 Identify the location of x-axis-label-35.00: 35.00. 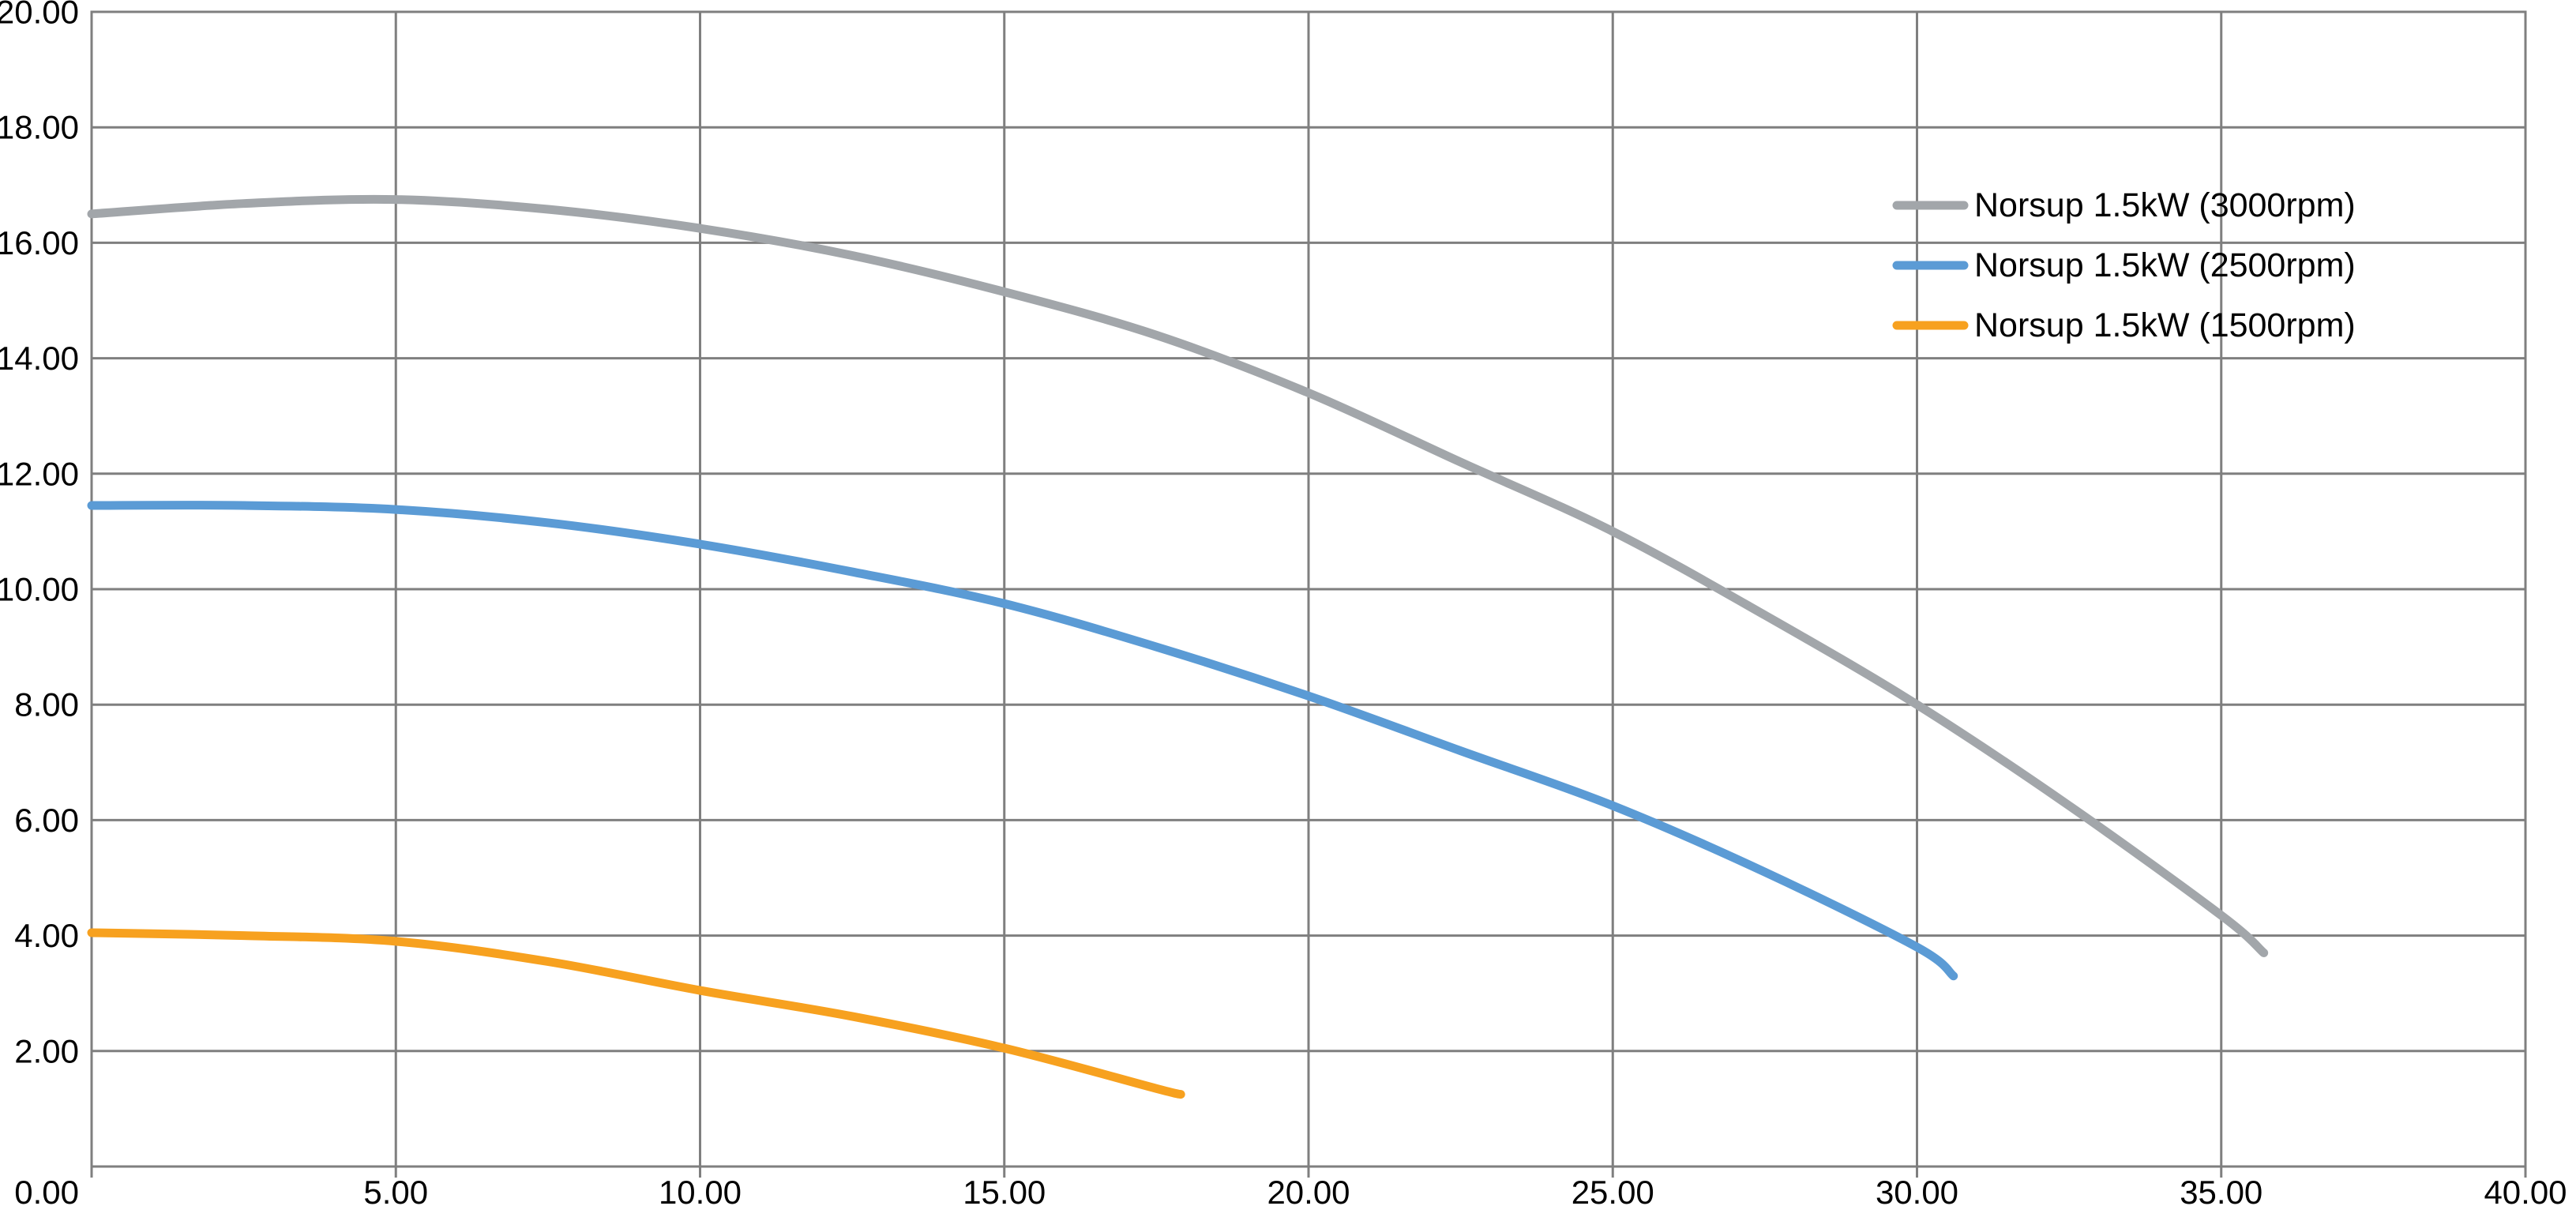
(2221, 1190).